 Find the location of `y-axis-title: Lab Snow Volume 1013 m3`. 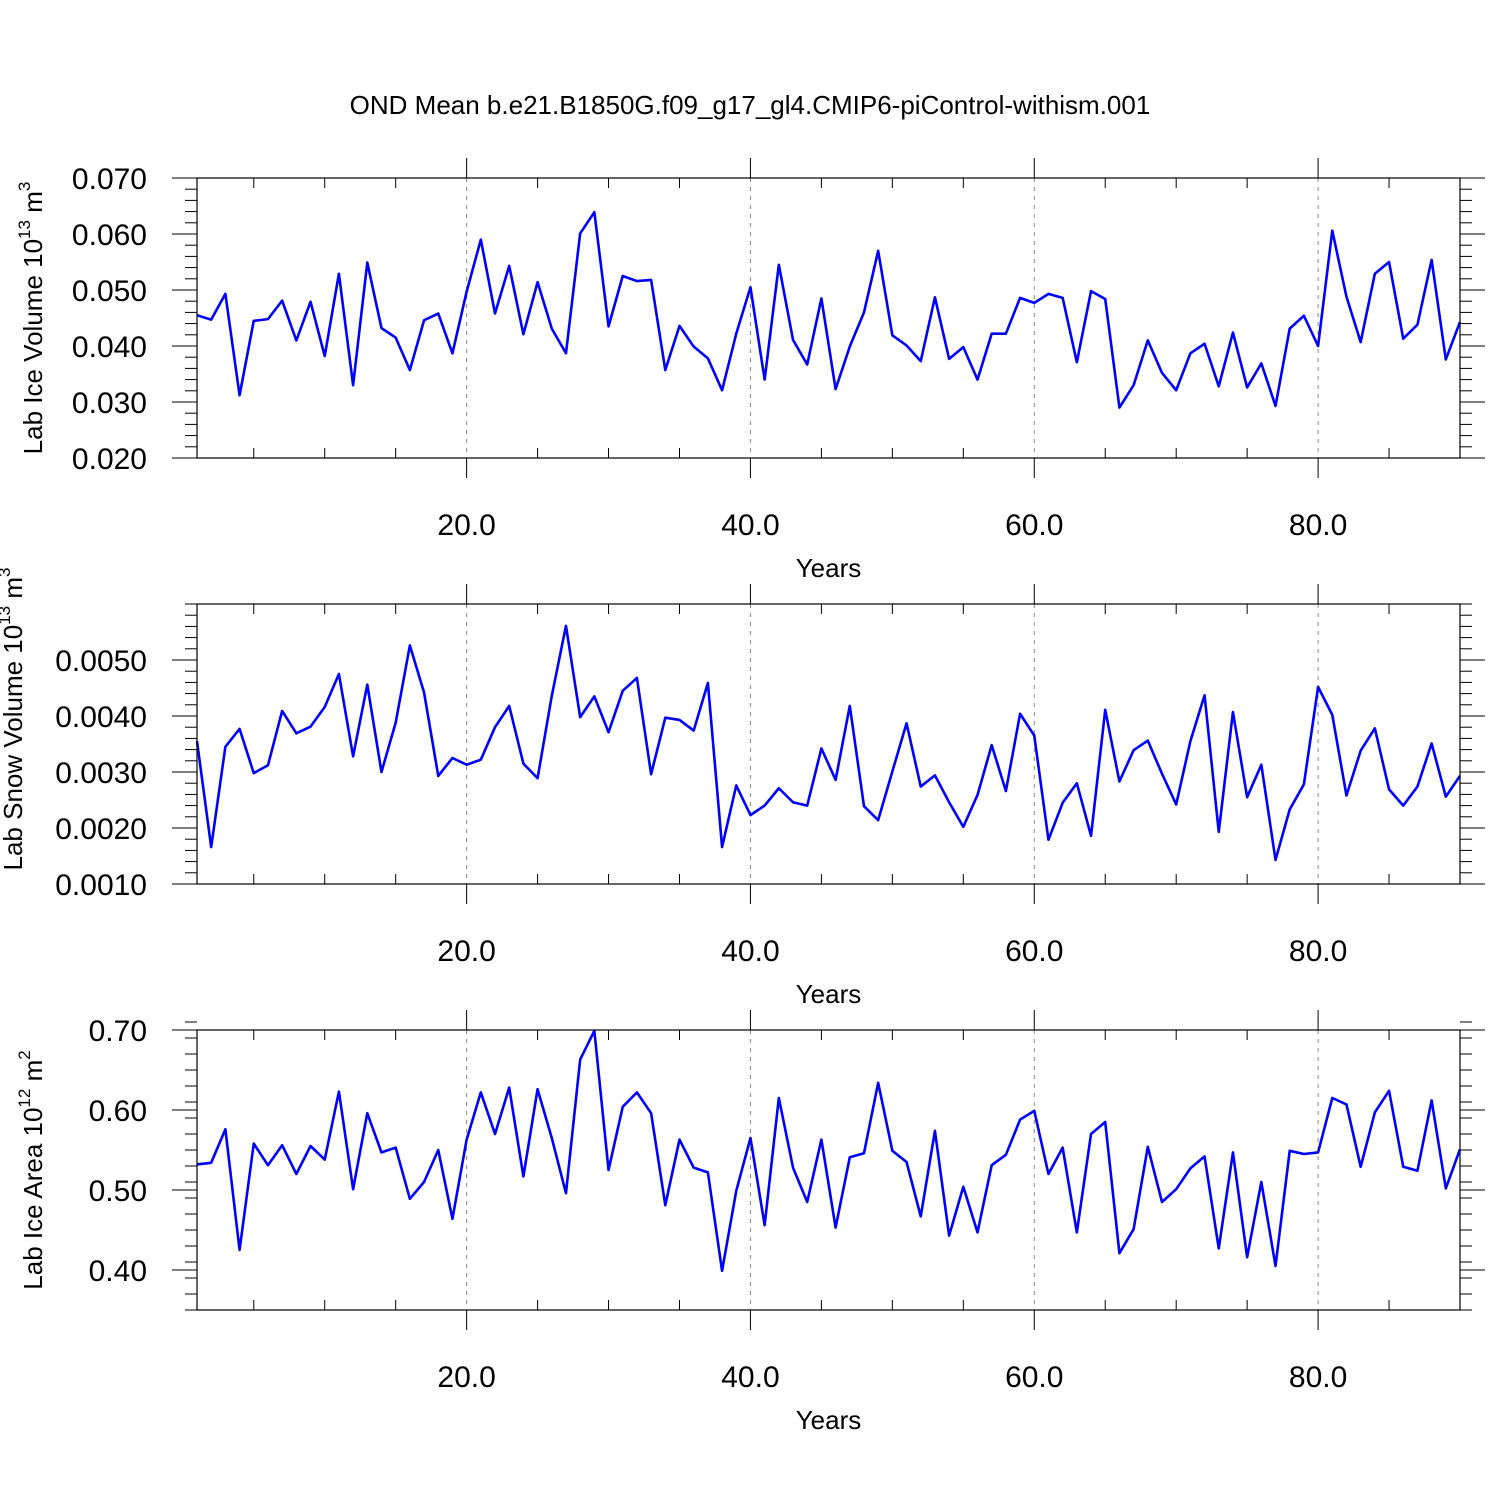

y-axis-title: Lab Snow Volume 1013 m3 is located at coordinates (14, 718).